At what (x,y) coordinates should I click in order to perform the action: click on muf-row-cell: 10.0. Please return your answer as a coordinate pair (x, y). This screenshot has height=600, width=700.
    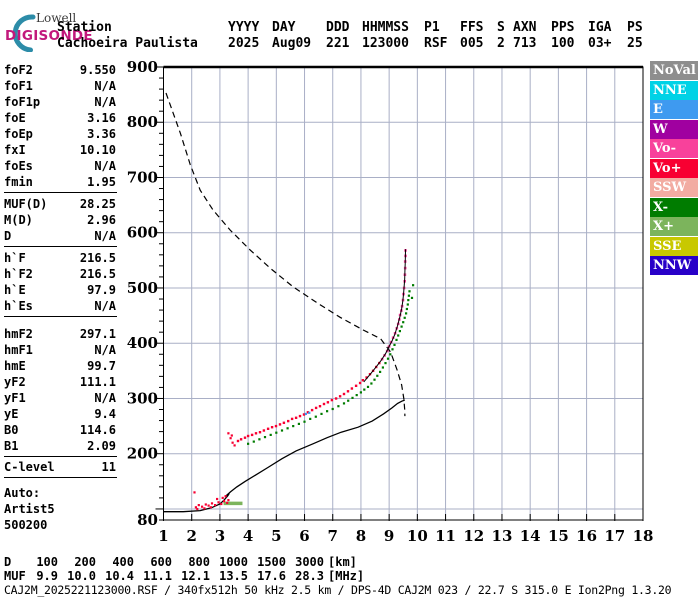
    Looking at the image, I should click on (81, 576).